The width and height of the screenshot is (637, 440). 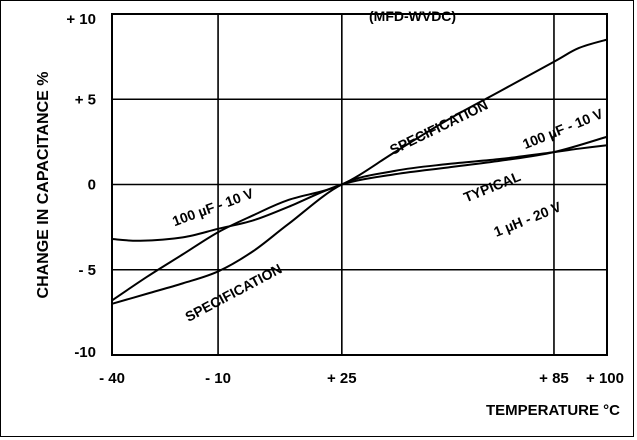 I want to click on x-axis-label: TEMPERATURE °C, so click(x=553, y=410).